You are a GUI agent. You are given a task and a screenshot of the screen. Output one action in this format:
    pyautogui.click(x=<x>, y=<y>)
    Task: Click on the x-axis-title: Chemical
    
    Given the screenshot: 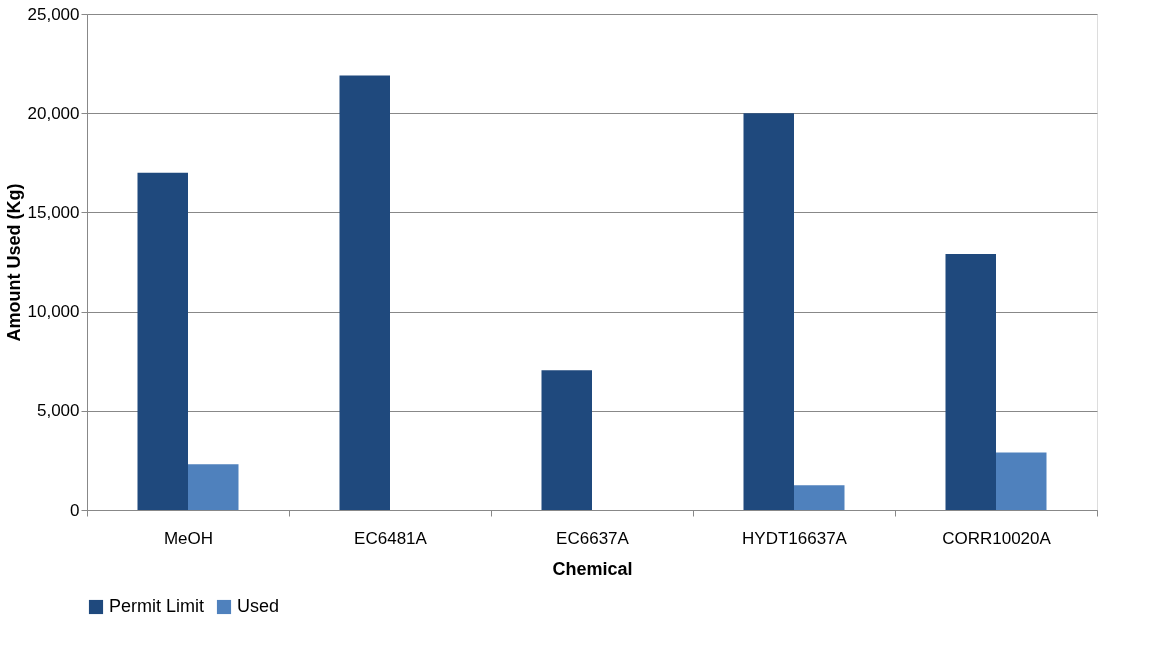 What is the action you would take?
    pyautogui.click(x=592, y=568)
    